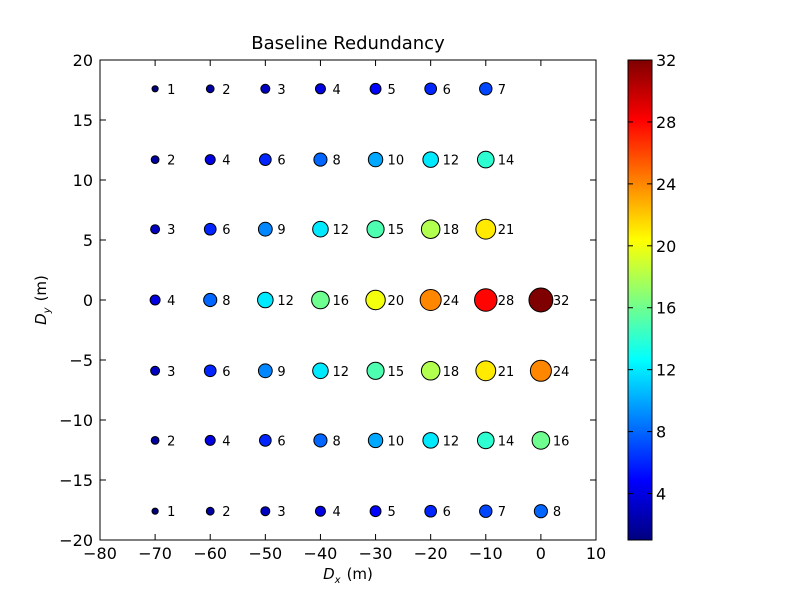  What do you see at coordinates (506, 230) in the screenshot?
I see `data-point-label: 21` at bounding box center [506, 230].